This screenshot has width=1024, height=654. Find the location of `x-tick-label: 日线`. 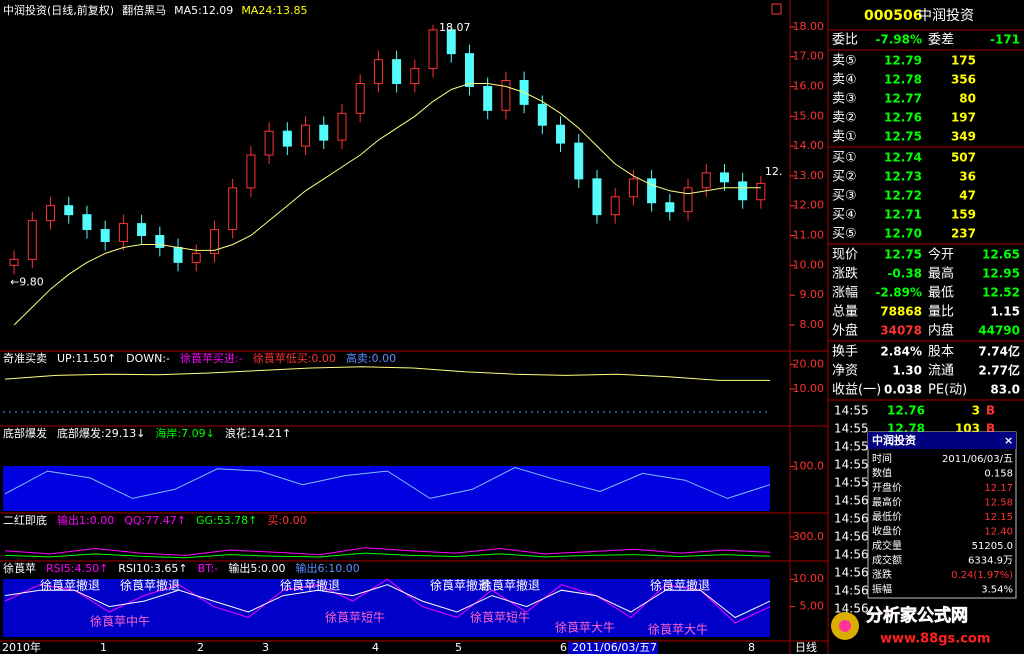

x-tick-label: 日线 is located at coordinates (806, 647).